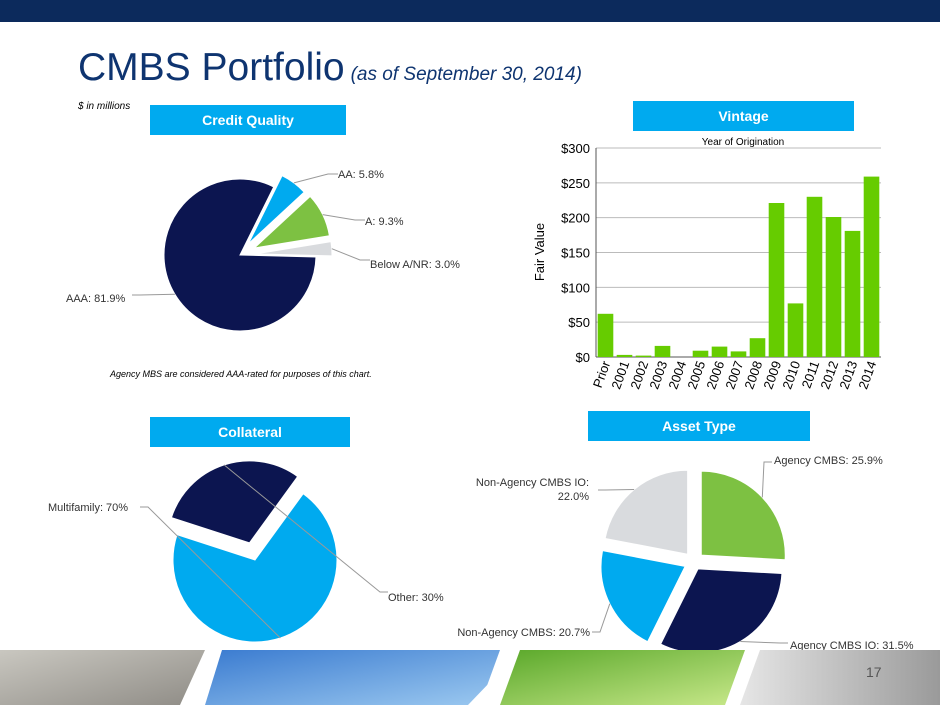  What do you see at coordinates (96, 299) in the screenshot?
I see `pie0-label-0: AAA: 81.9%` at bounding box center [96, 299].